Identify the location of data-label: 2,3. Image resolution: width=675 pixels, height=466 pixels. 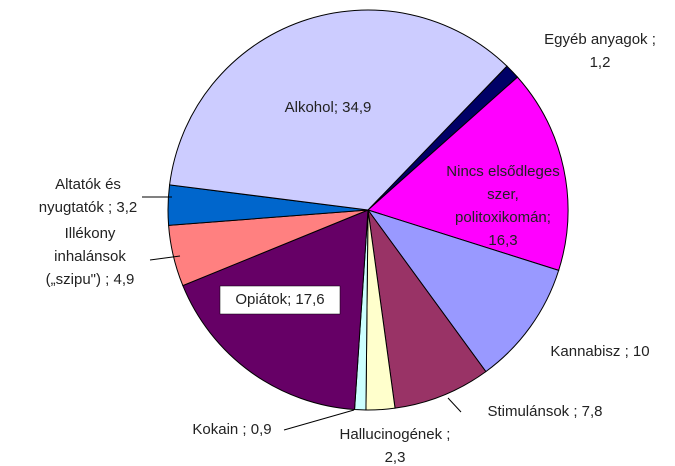
(395, 457).